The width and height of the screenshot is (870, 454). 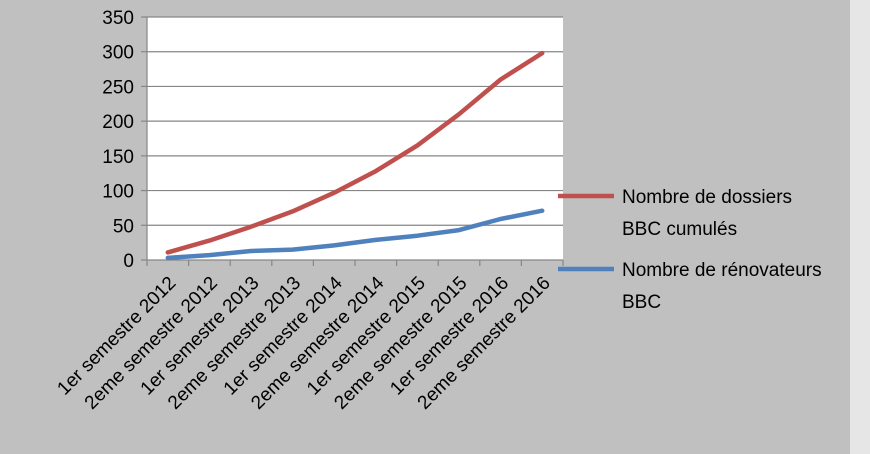 I want to click on legend-label: Nombre de rénovateurs, so click(x=722, y=270).